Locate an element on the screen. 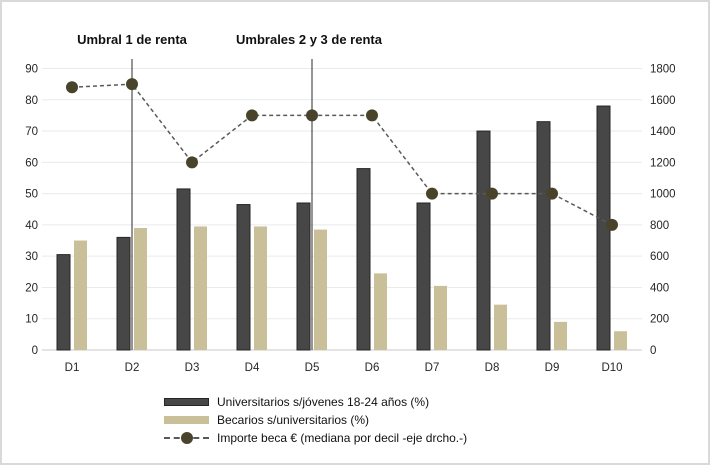 The height and width of the screenshot is (465, 710). right-axis-tick-label: 1200 is located at coordinates (663, 163).